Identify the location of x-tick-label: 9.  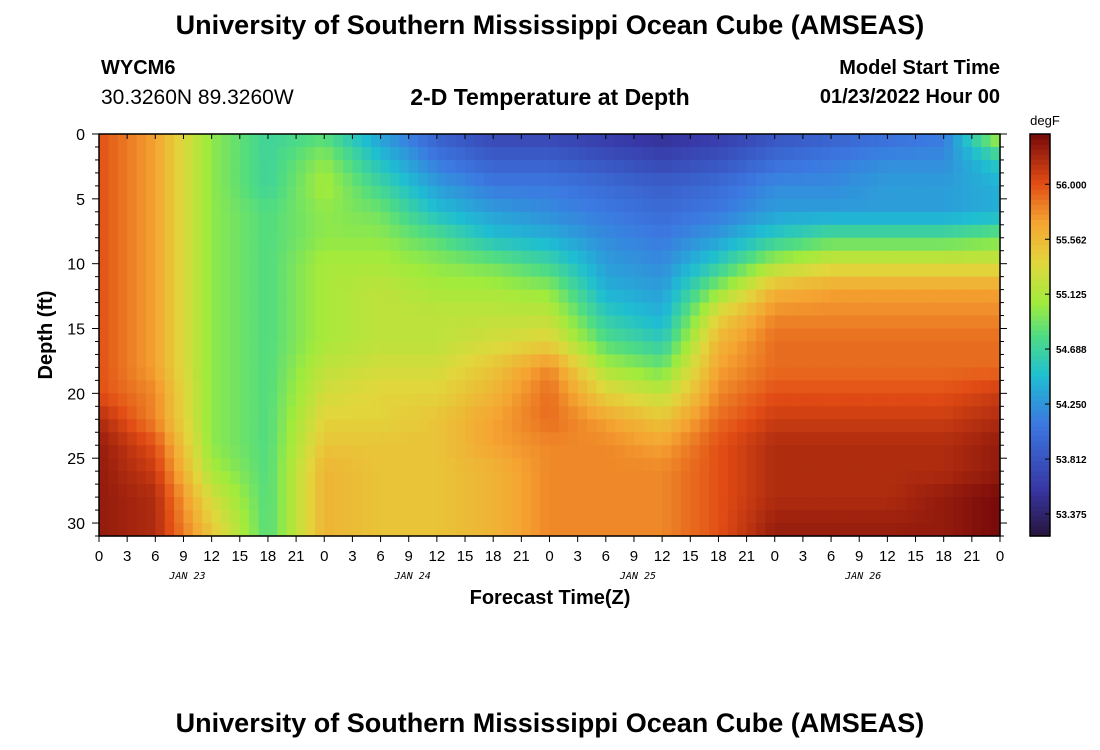
(409, 556).